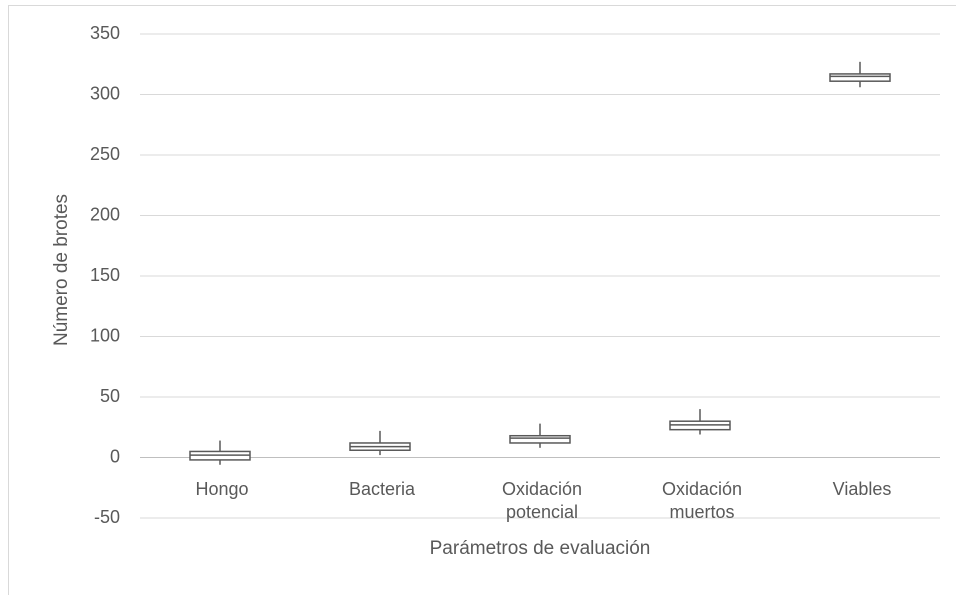 This screenshot has height=595, width=956. Describe the element at coordinates (110, 396) in the screenshot. I see `y-tick-label: 50` at that location.